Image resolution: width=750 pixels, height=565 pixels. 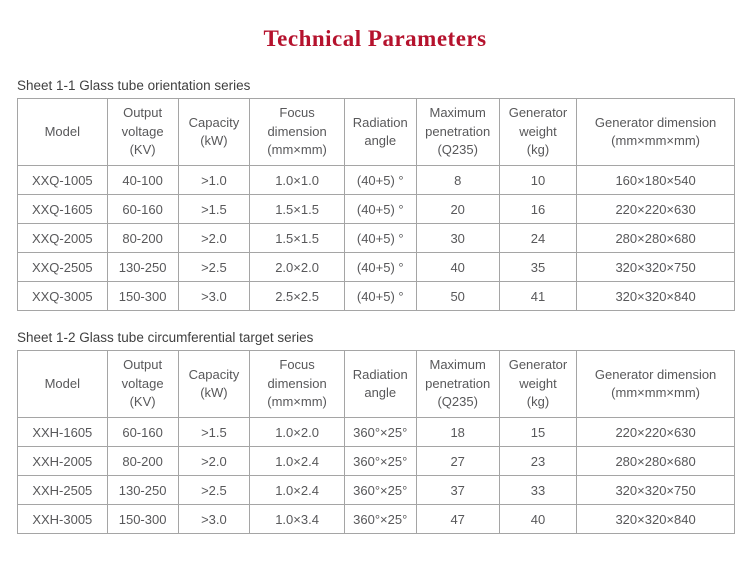 I want to click on sheet-1-1-label: Sheet 1-1 Glass tube orientation series, so click(x=134, y=85).